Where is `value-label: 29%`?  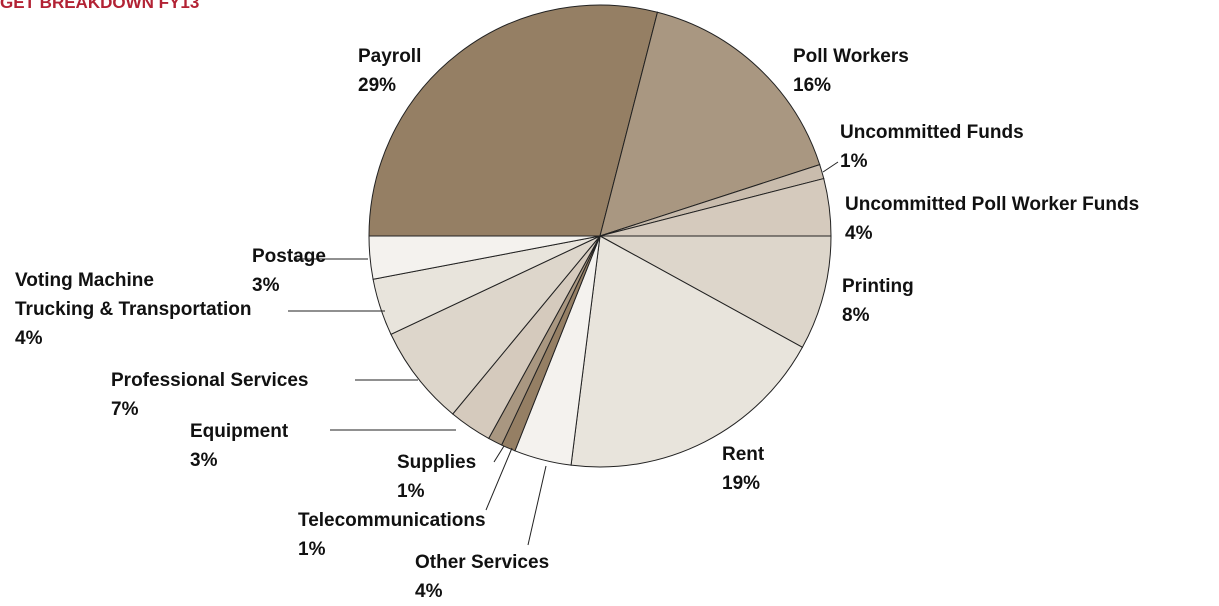
value-label: 29% is located at coordinates (377, 85).